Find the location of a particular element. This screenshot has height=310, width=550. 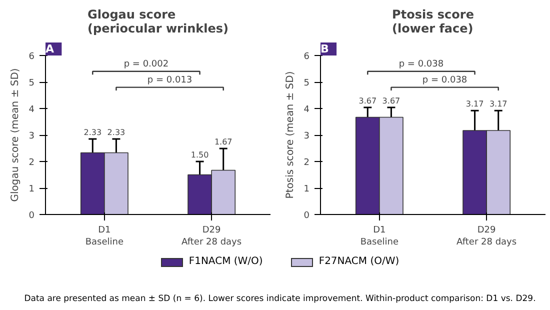

chart-title: Glogau score (periocular wrinkles) is located at coordinates (158, 22).